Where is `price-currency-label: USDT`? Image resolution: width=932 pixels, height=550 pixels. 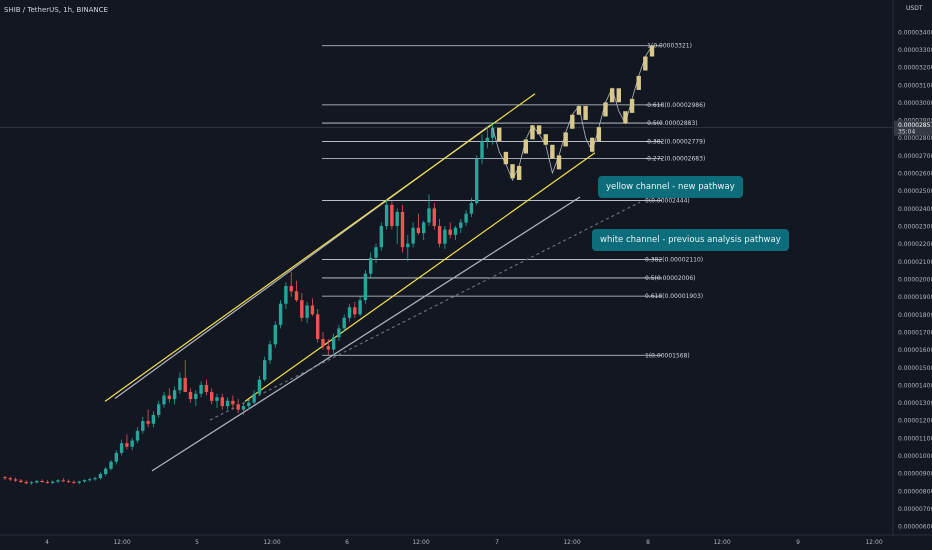
price-currency-label: USDT is located at coordinates (914, 8).